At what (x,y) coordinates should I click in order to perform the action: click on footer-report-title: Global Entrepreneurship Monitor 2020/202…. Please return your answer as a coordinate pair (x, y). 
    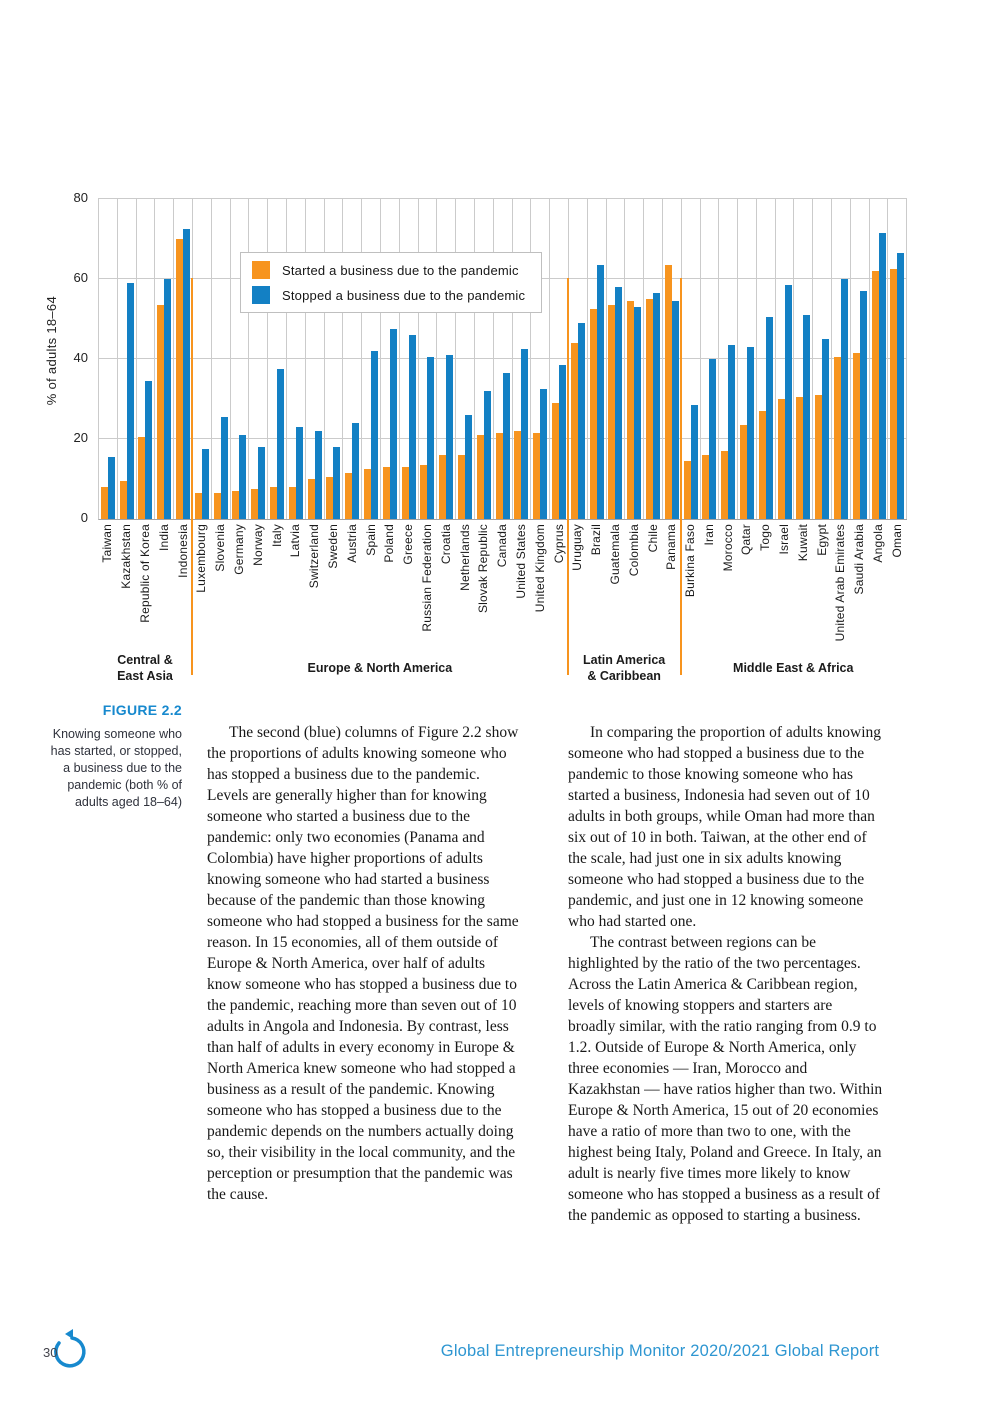
    Looking at the image, I should click on (660, 1351).